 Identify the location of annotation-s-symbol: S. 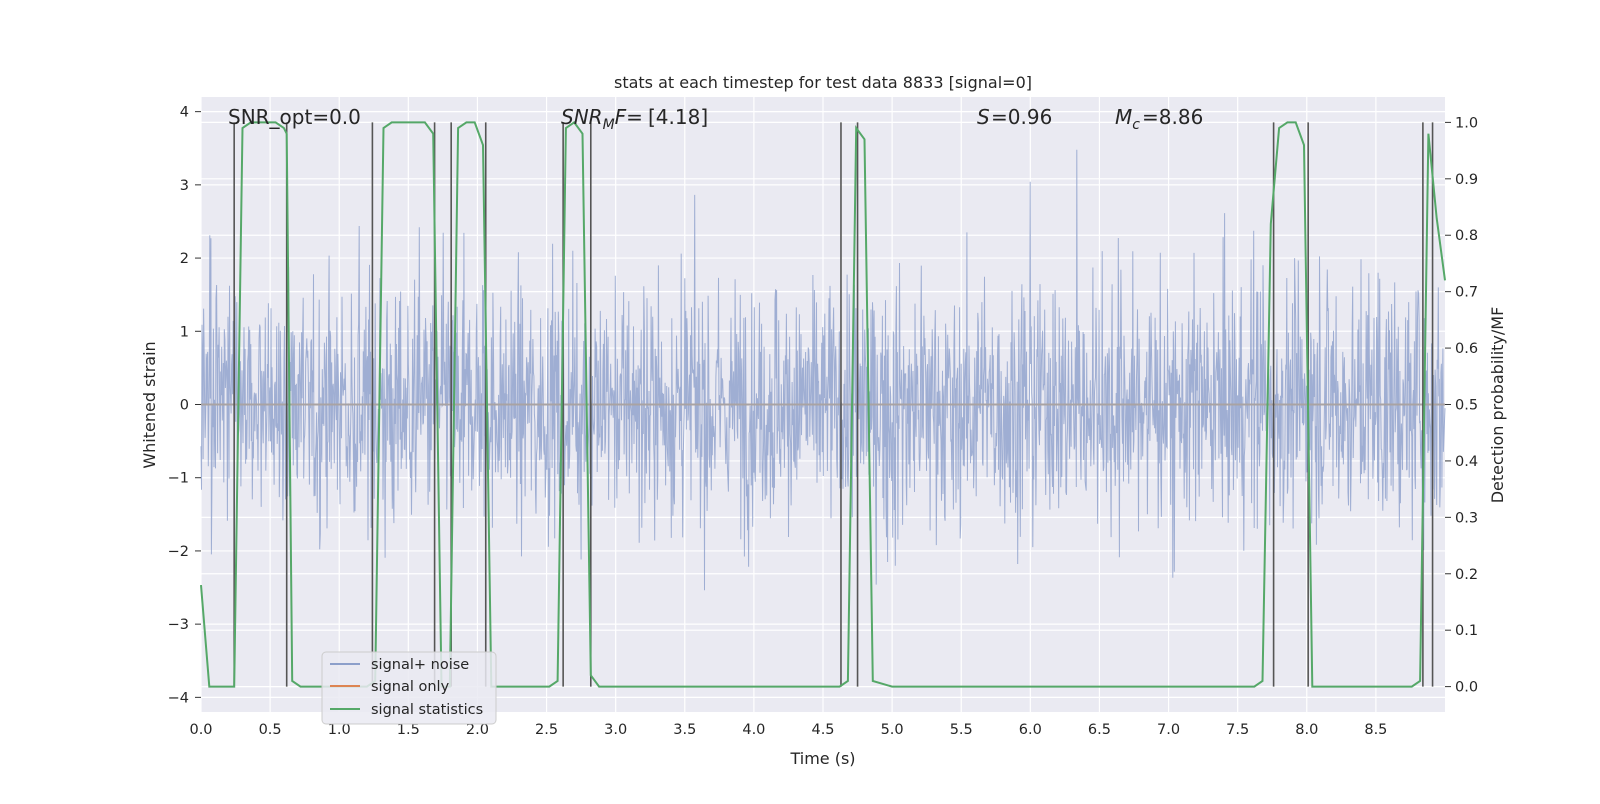
(983, 117).